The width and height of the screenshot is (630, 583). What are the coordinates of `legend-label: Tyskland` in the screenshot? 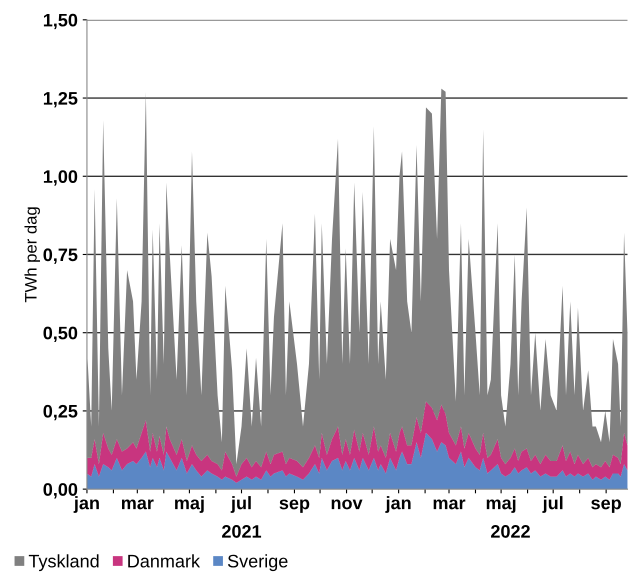 It's located at (63, 563).